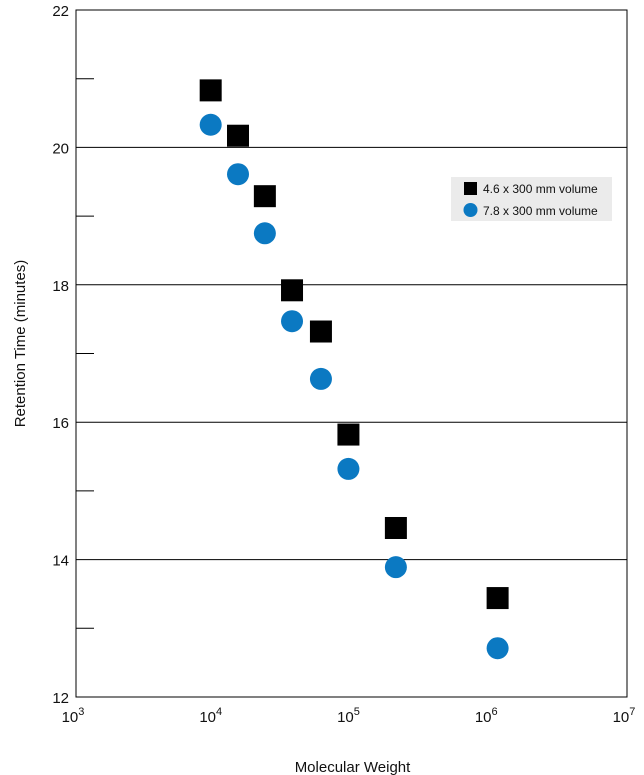  Describe the element at coordinates (624, 716) in the screenshot. I see `x-tick-label: 10⁷` at that location.